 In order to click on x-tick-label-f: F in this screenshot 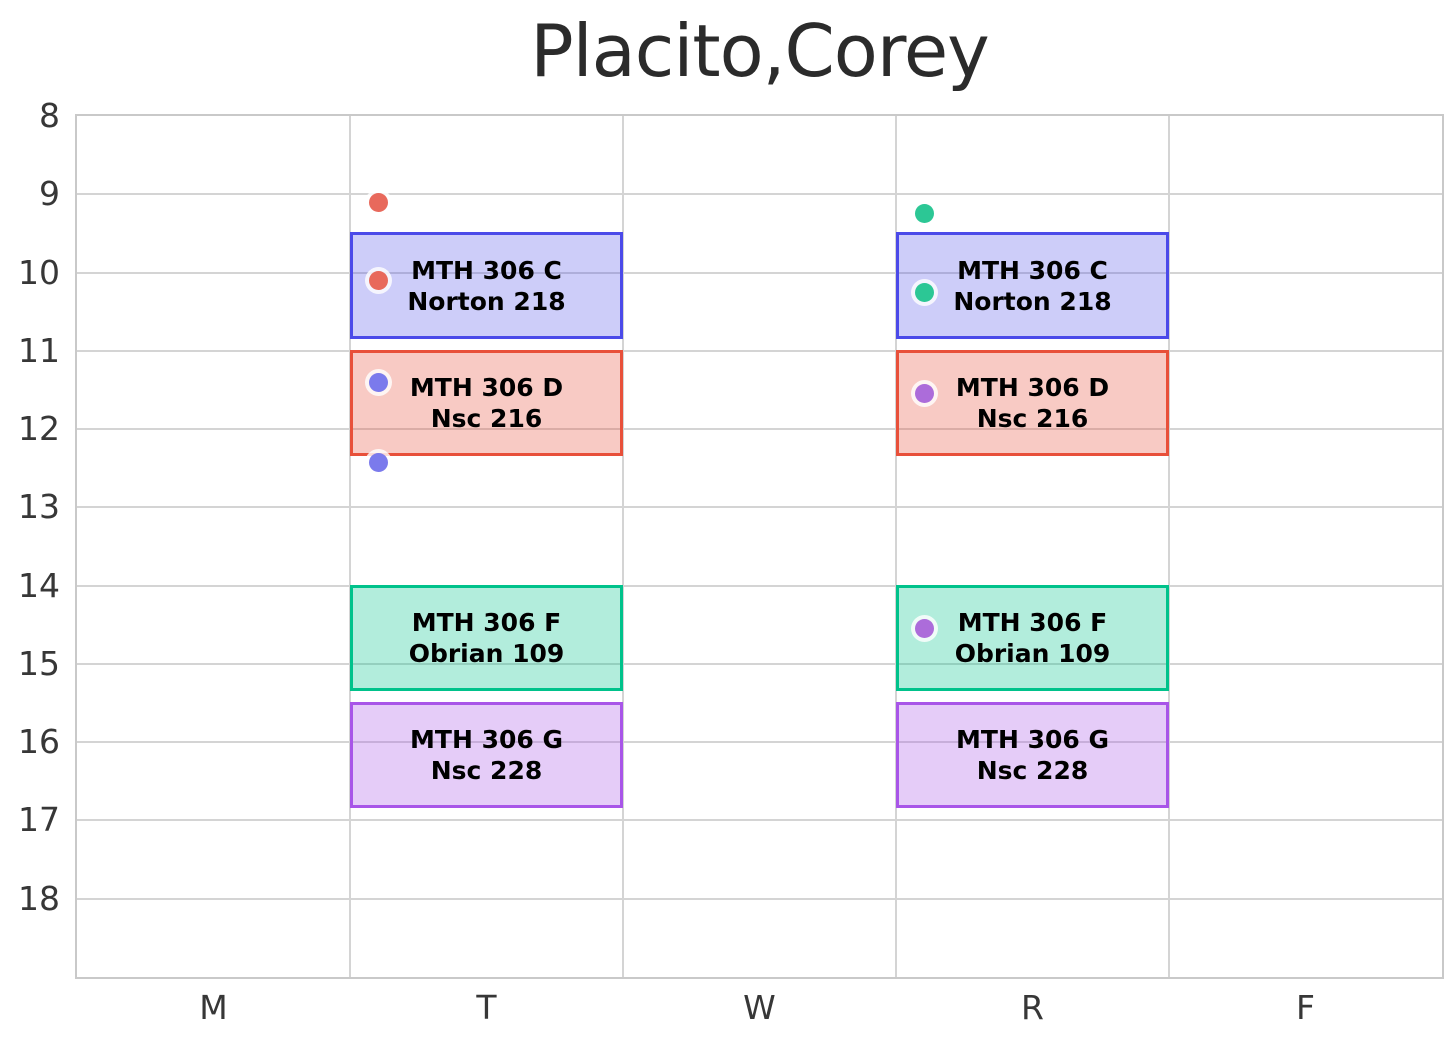, I will do `click(1305, 1007)`.